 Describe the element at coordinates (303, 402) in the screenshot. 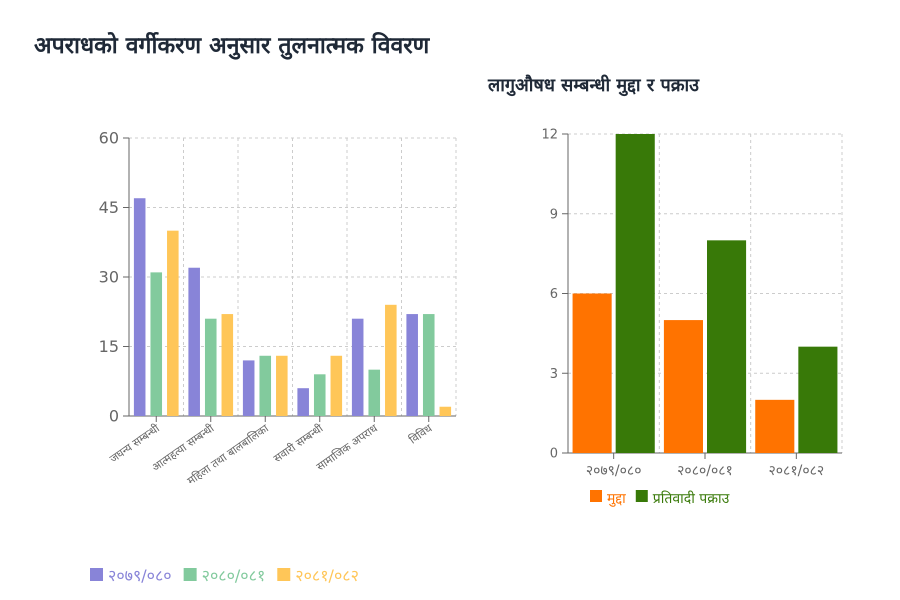

I see `bar: सवारी सम्बन्धी — २०७९/०८०: 6` at that location.